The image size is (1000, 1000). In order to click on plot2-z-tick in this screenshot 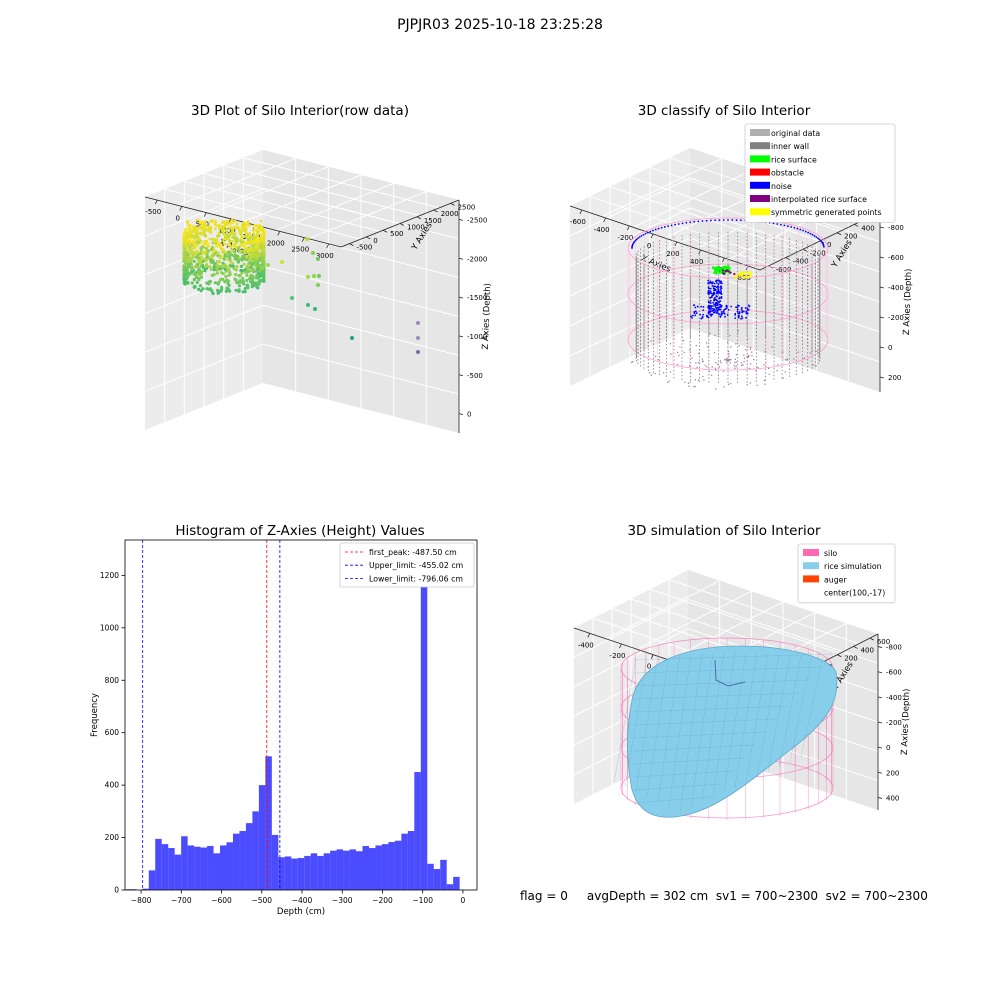, I will do `click(882, 257)`.